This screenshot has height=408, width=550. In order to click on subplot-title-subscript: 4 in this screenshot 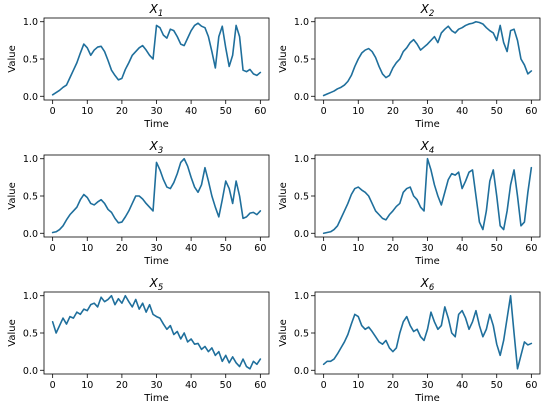, I will do `click(431, 151)`.